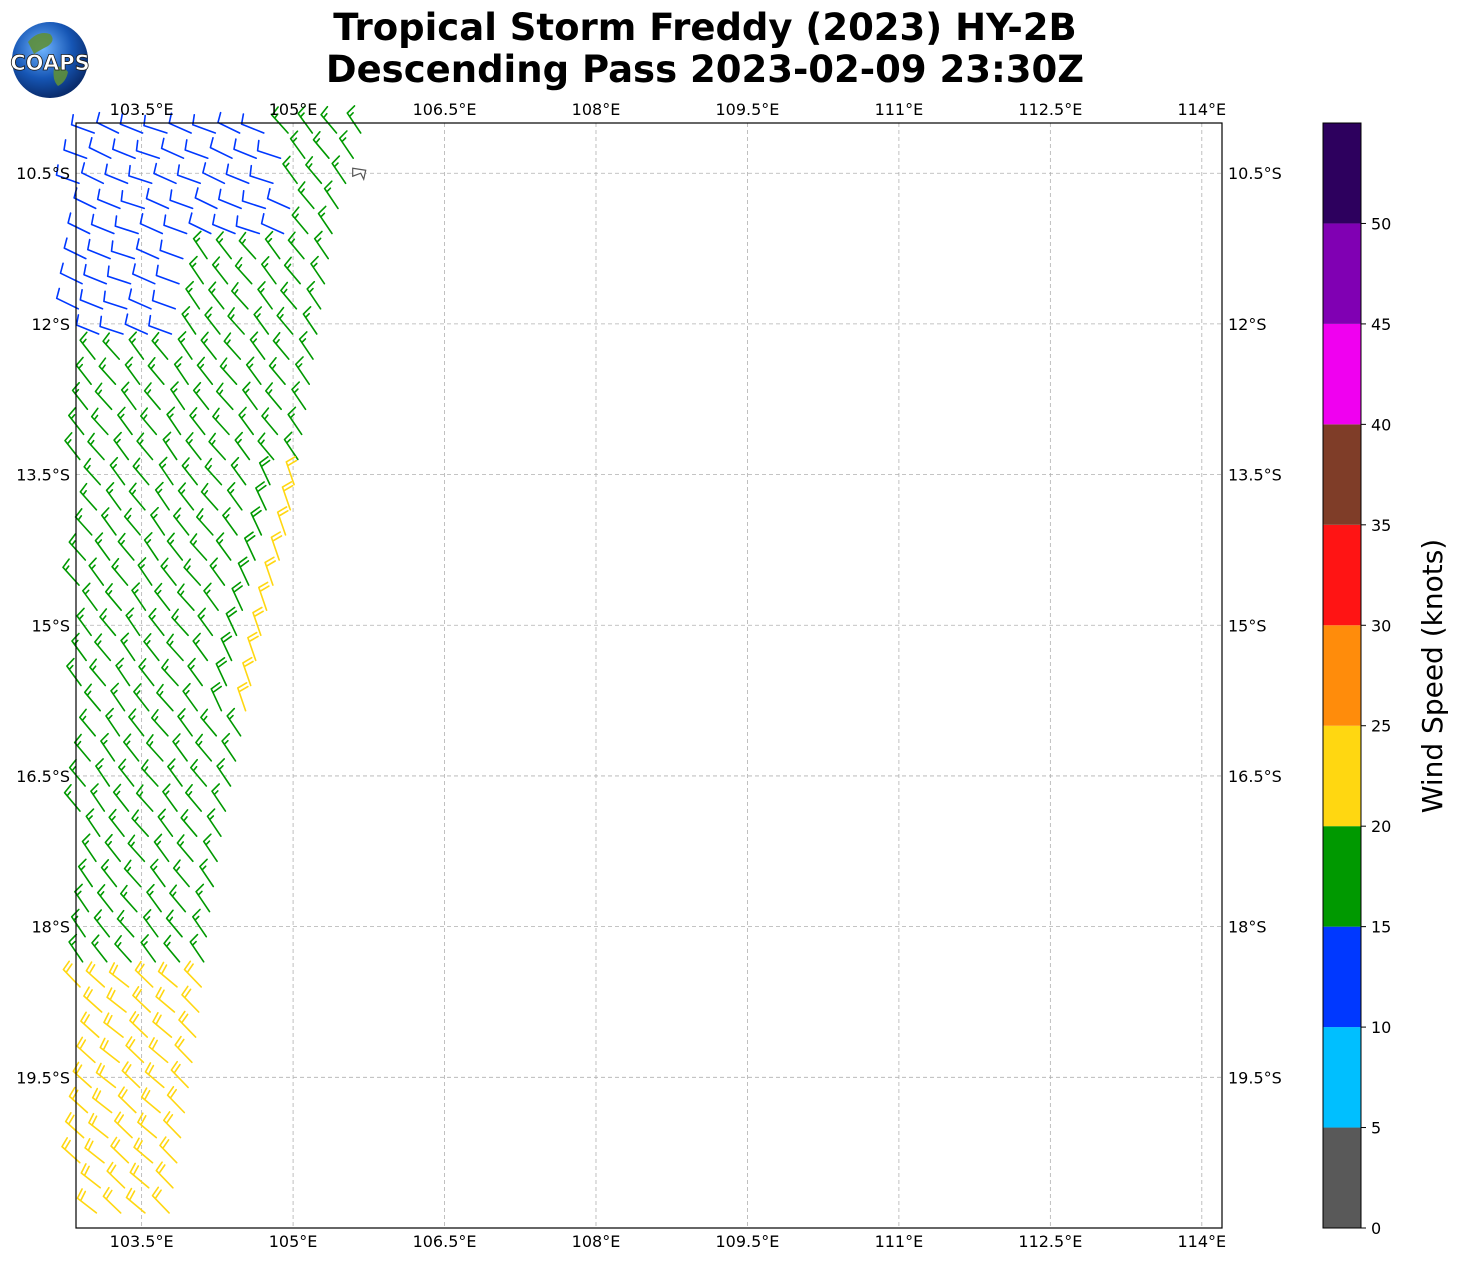 This screenshot has width=1460, height=1264. What do you see at coordinates (142, 109) in the screenshot?
I see `lon-tick-label-top: 103.5°E` at bounding box center [142, 109].